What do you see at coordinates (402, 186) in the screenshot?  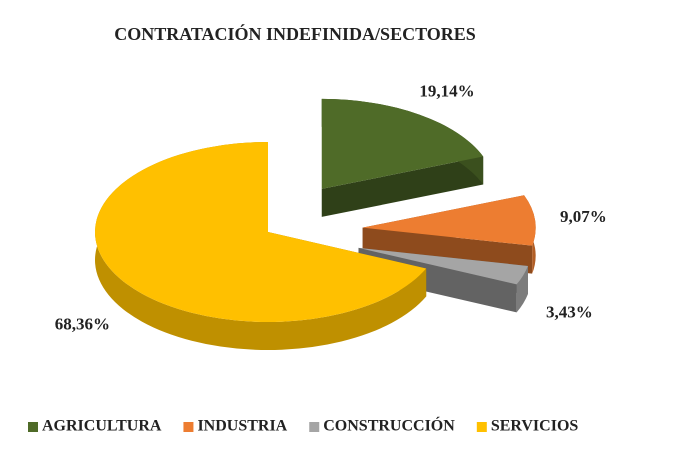 I see `slice-wall` at bounding box center [402, 186].